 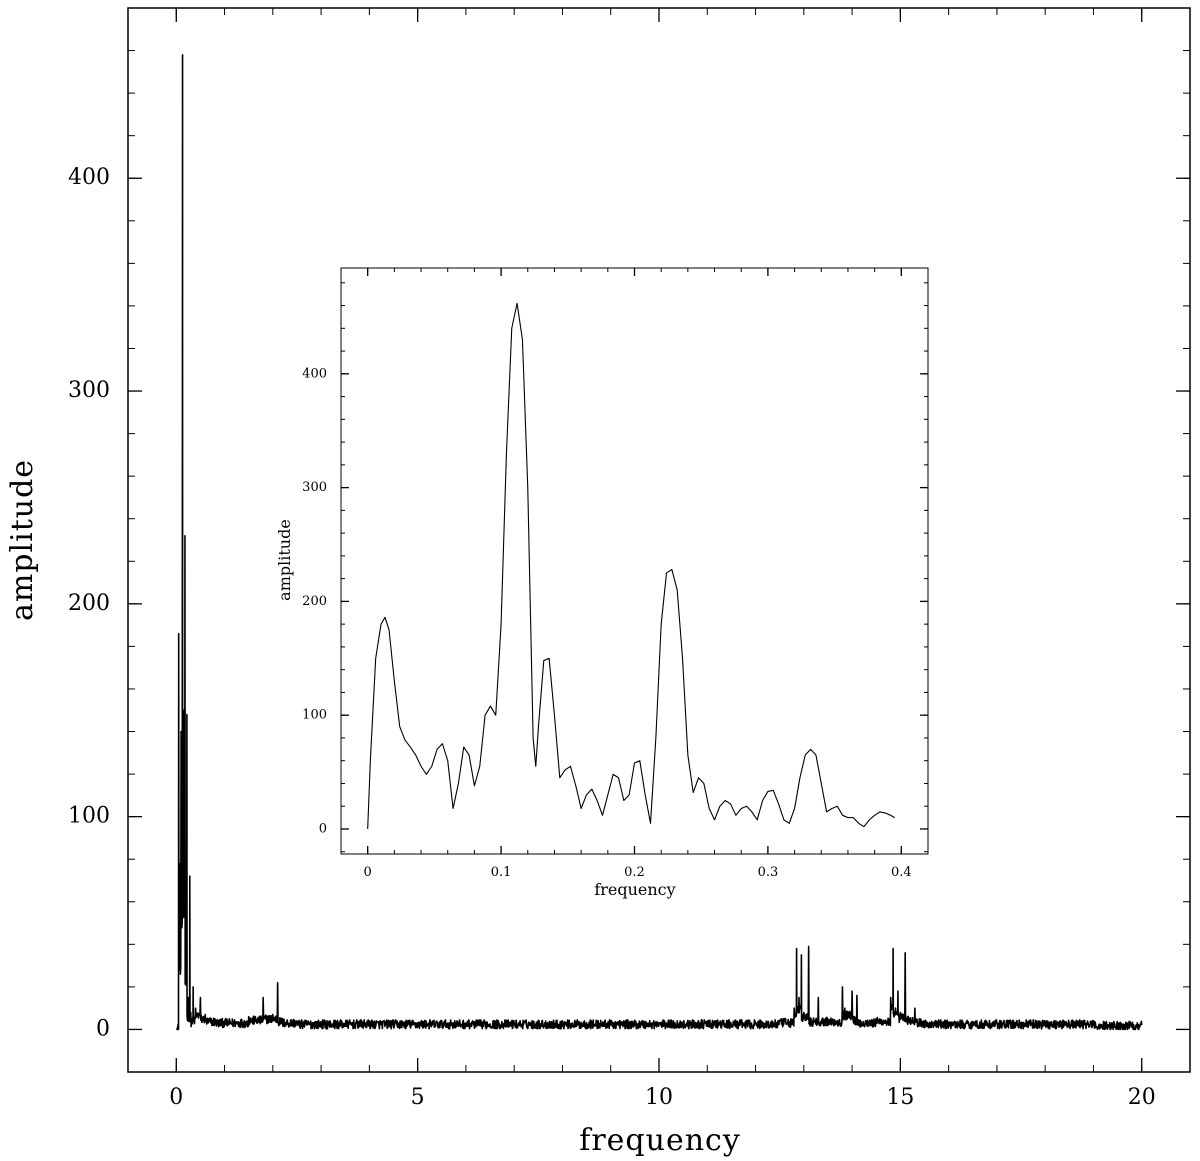 What do you see at coordinates (103, 1028) in the screenshot?
I see `main-y-tick-label: 0` at bounding box center [103, 1028].